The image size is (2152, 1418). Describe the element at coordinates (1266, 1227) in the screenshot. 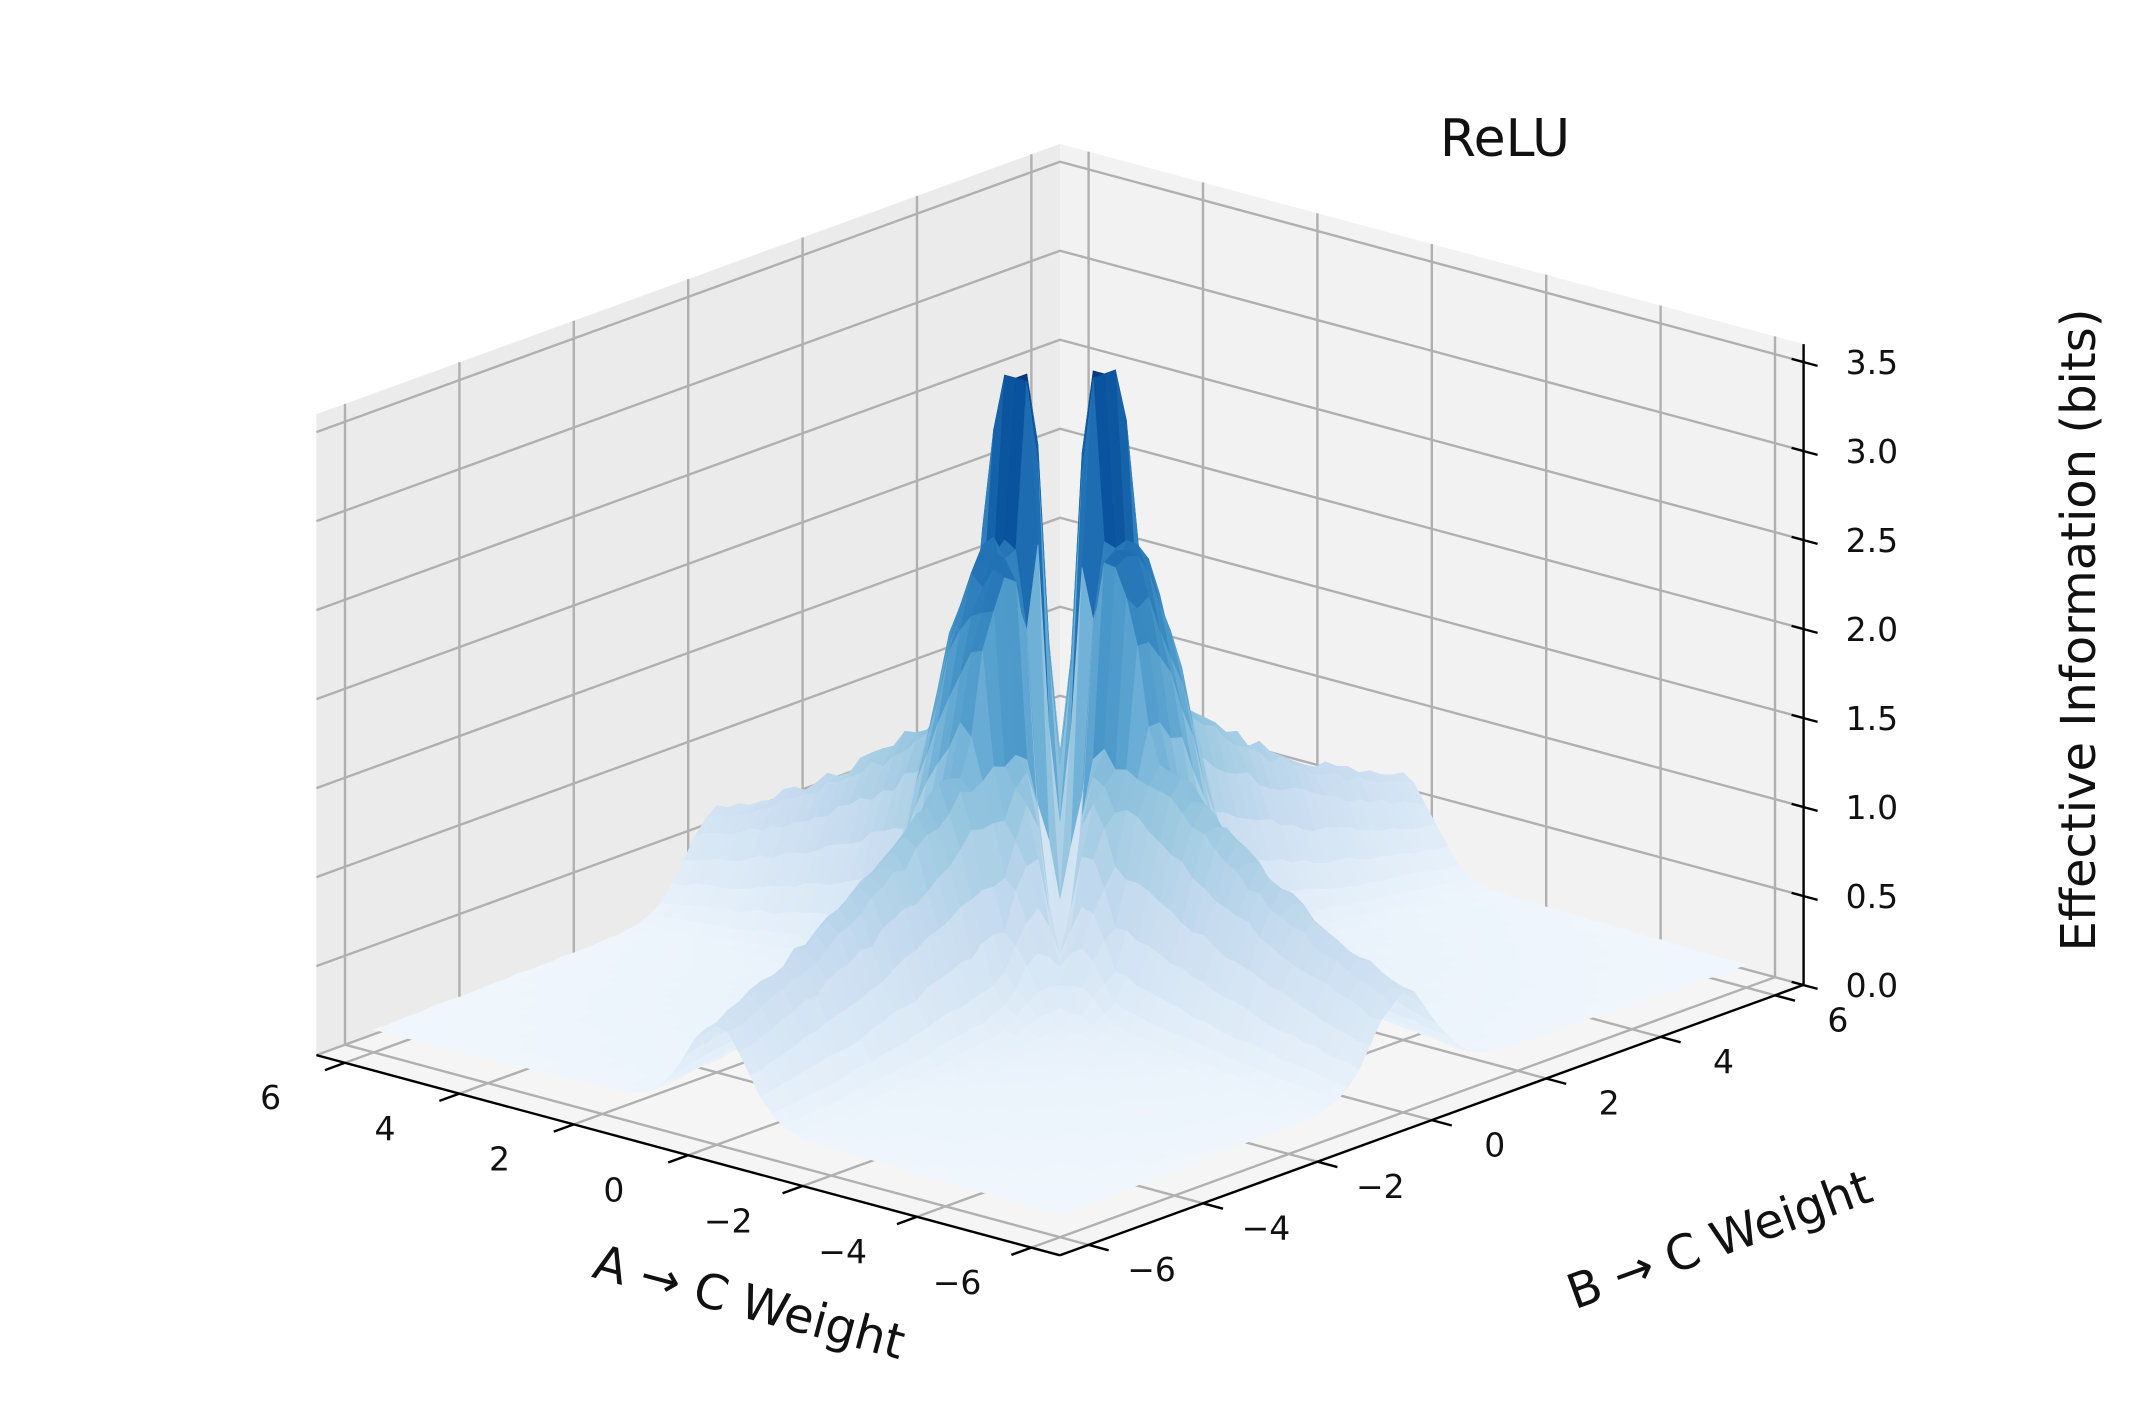

I see `y-tick-label: −4` at that location.